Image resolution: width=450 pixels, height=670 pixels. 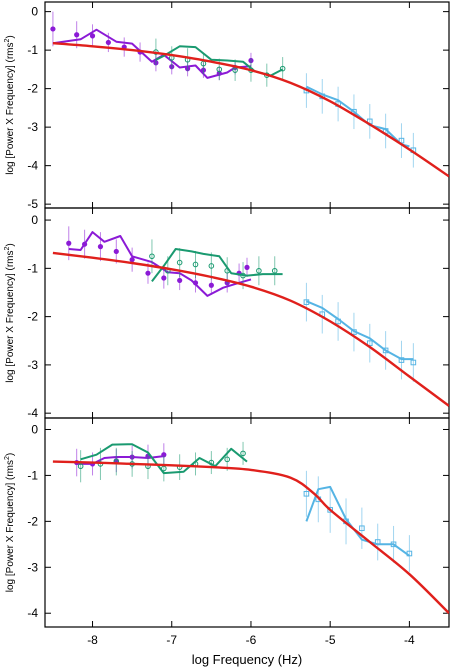 I want to click on series-purple, so click(x=159, y=261).